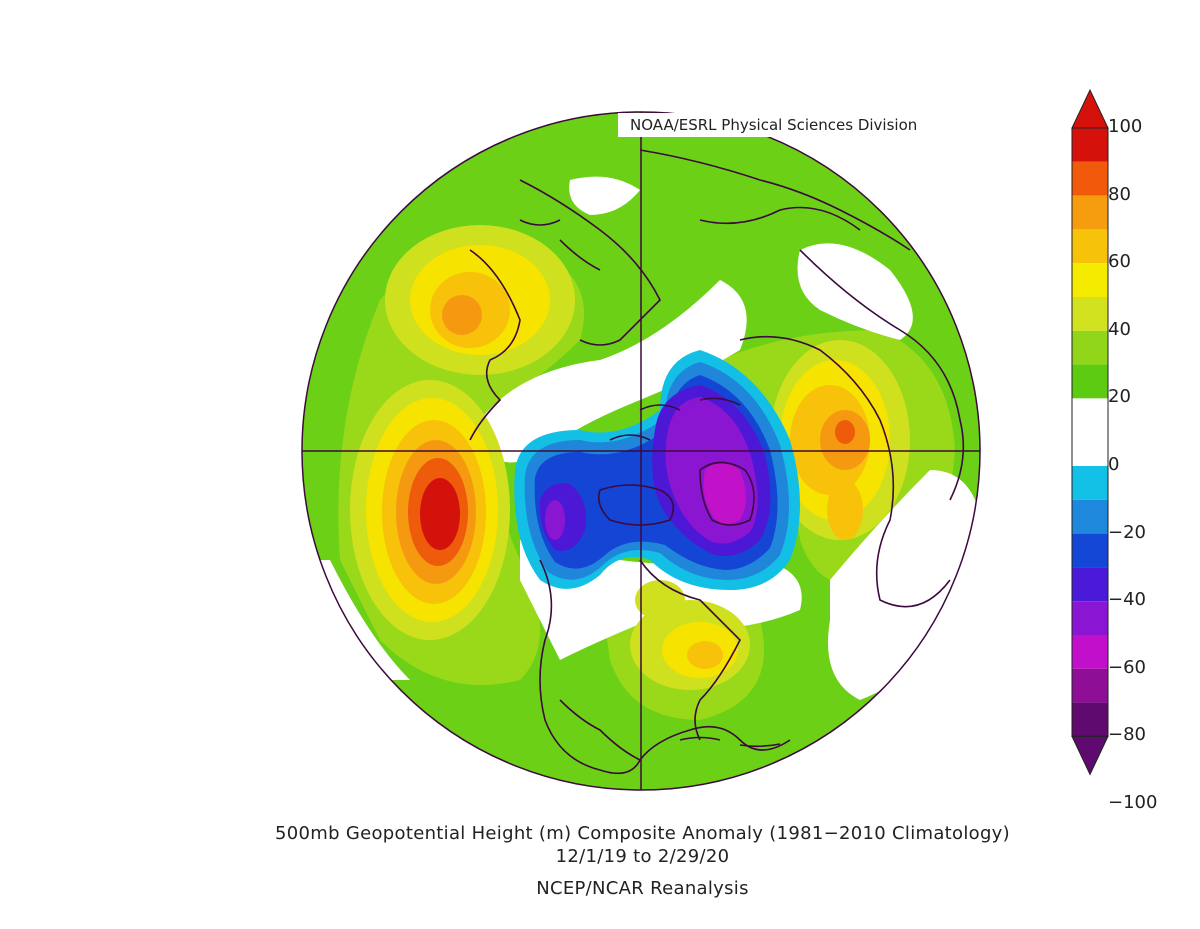 The height and width of the screenshot is (929, 1200). Describe the element at coordinates (1127, 735) in the screenshot. I see `colorbar-tick-label: −80` at that location.